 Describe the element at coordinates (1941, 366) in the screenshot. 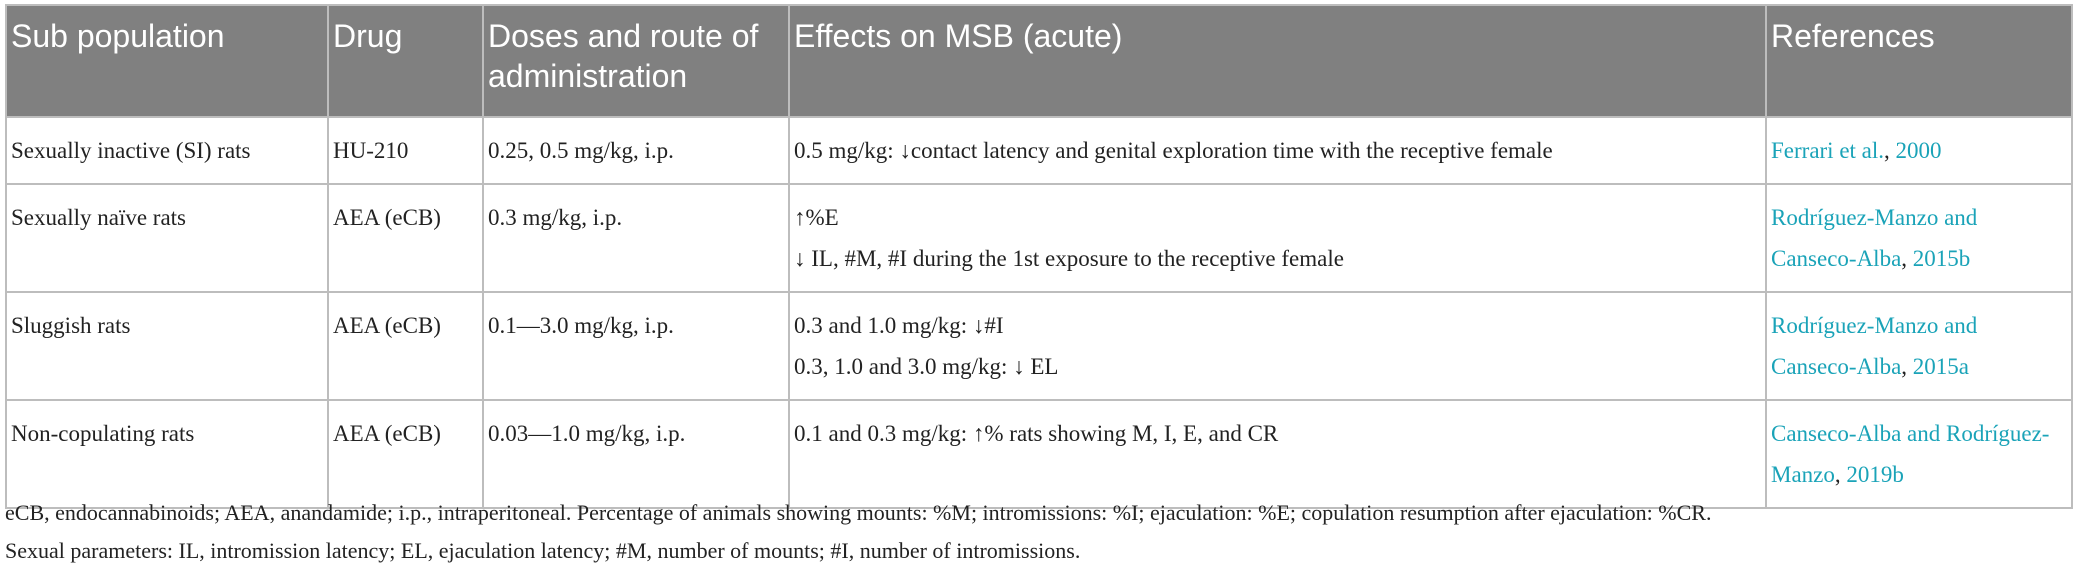

I see `reference-link: 2015a` at that location.